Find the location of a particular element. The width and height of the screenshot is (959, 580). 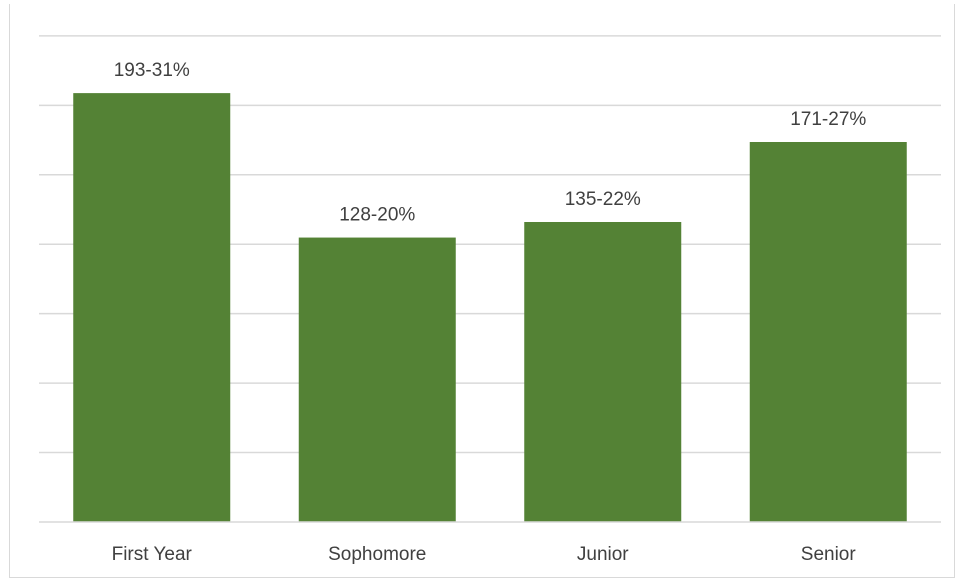

x-tick-label: Junior is located at coordinates (603, 554).